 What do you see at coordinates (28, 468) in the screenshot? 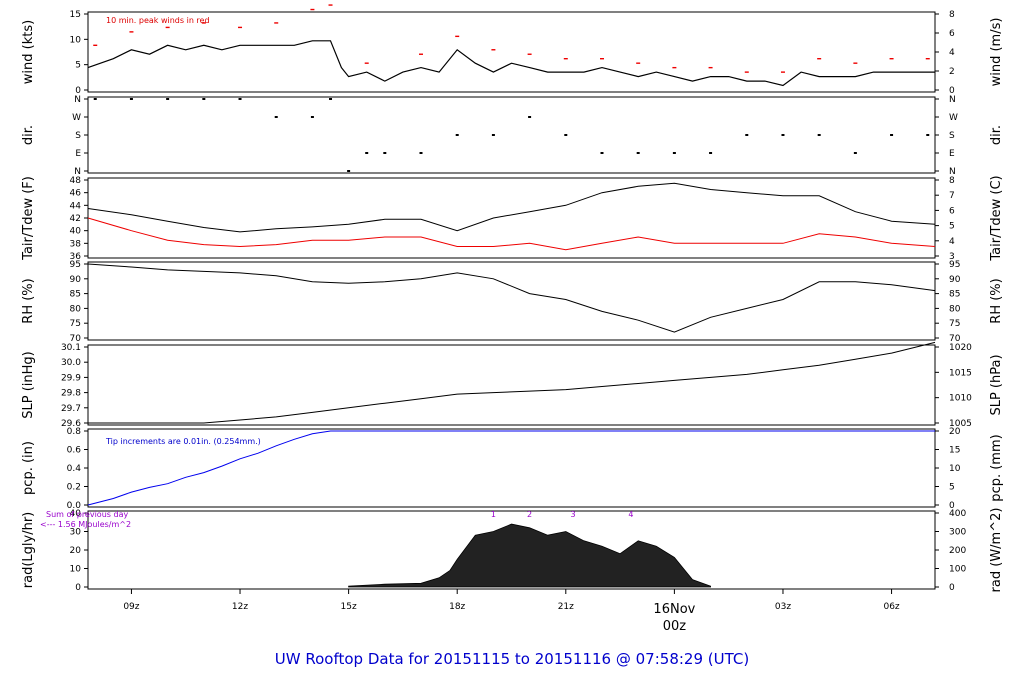
I see `pcp-ylabel-left: pcp. (in)` at bounding box center [28, 468].